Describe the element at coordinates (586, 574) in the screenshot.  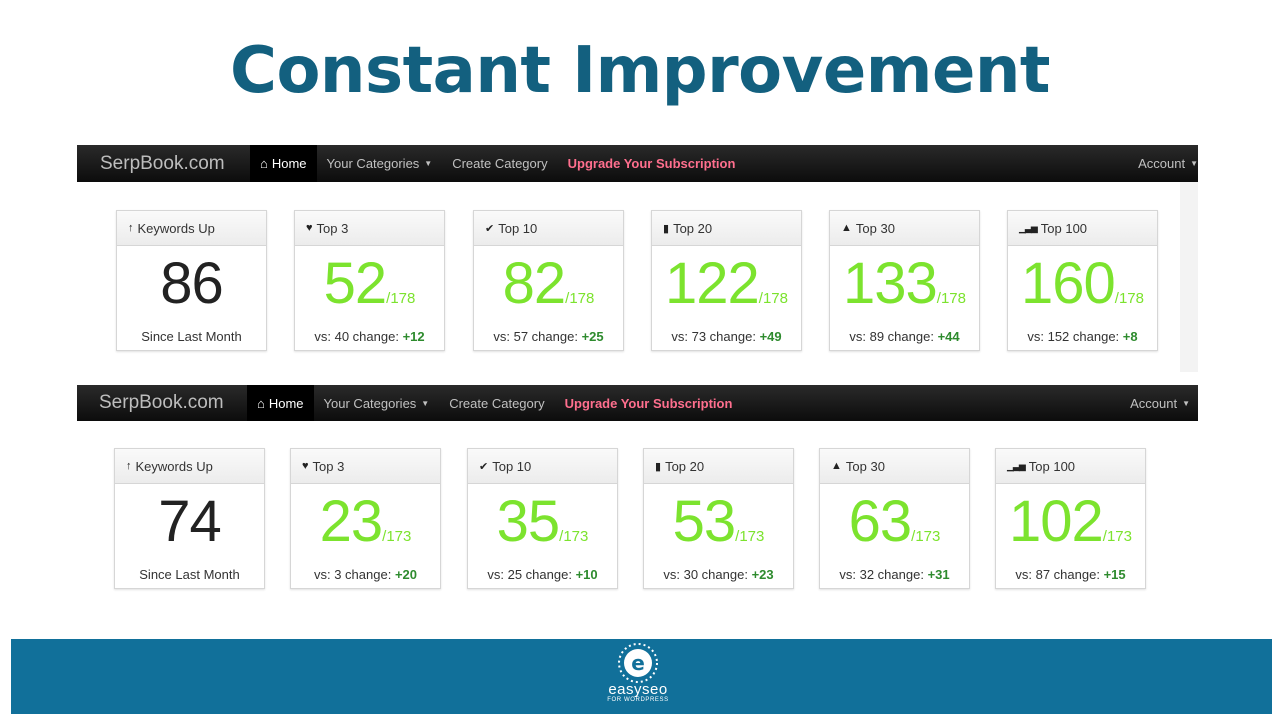
I see `change-value: +10` at that location.